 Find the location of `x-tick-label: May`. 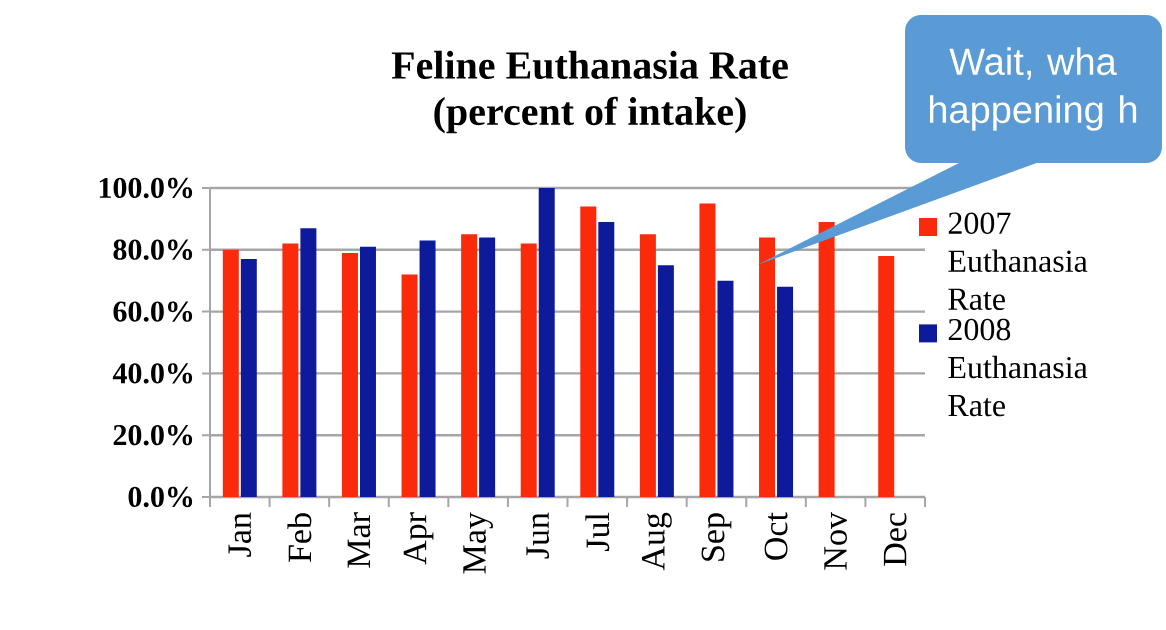

x-tick-label: May is located at coordinates (478, 543).